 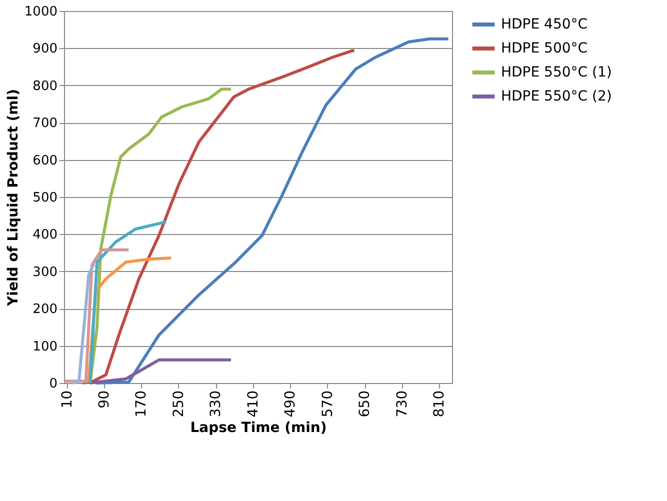 I want to click on x-tick-label: 10, so click(x=67, y=399).